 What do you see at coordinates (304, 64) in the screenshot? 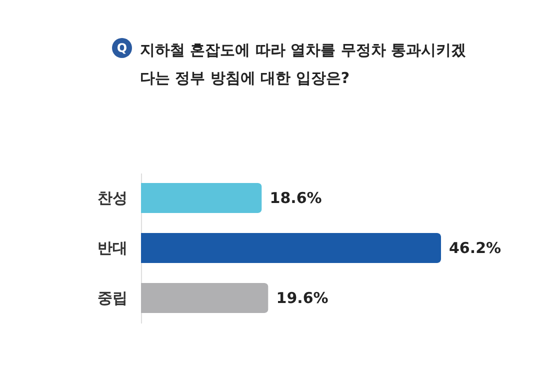
I see `chart-title: 지하철 혼잡도에 따라 열차를 무정차 통과시키겠다는 정부 방침에 대한 입장은?` at bounding box center [304, 64].